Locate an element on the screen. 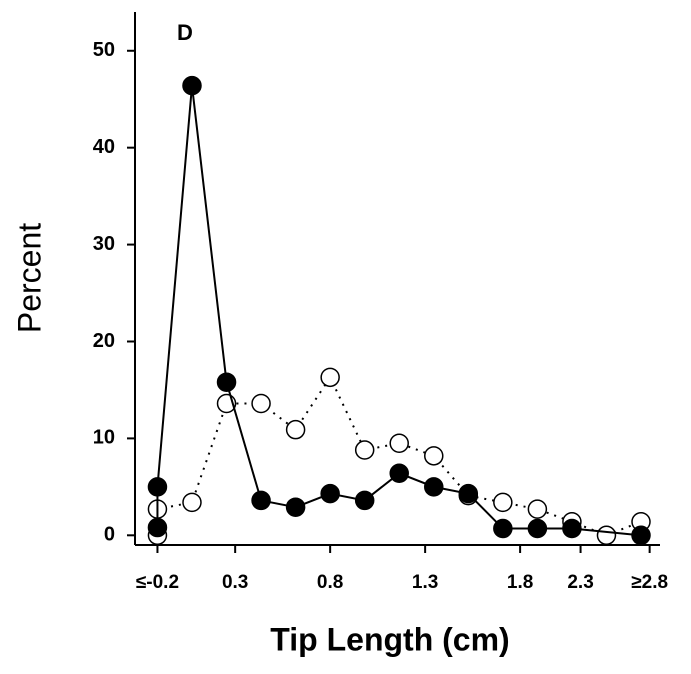 This screenshot has height=674, width=691. chart-title: D is located at coordinates (185, 32).